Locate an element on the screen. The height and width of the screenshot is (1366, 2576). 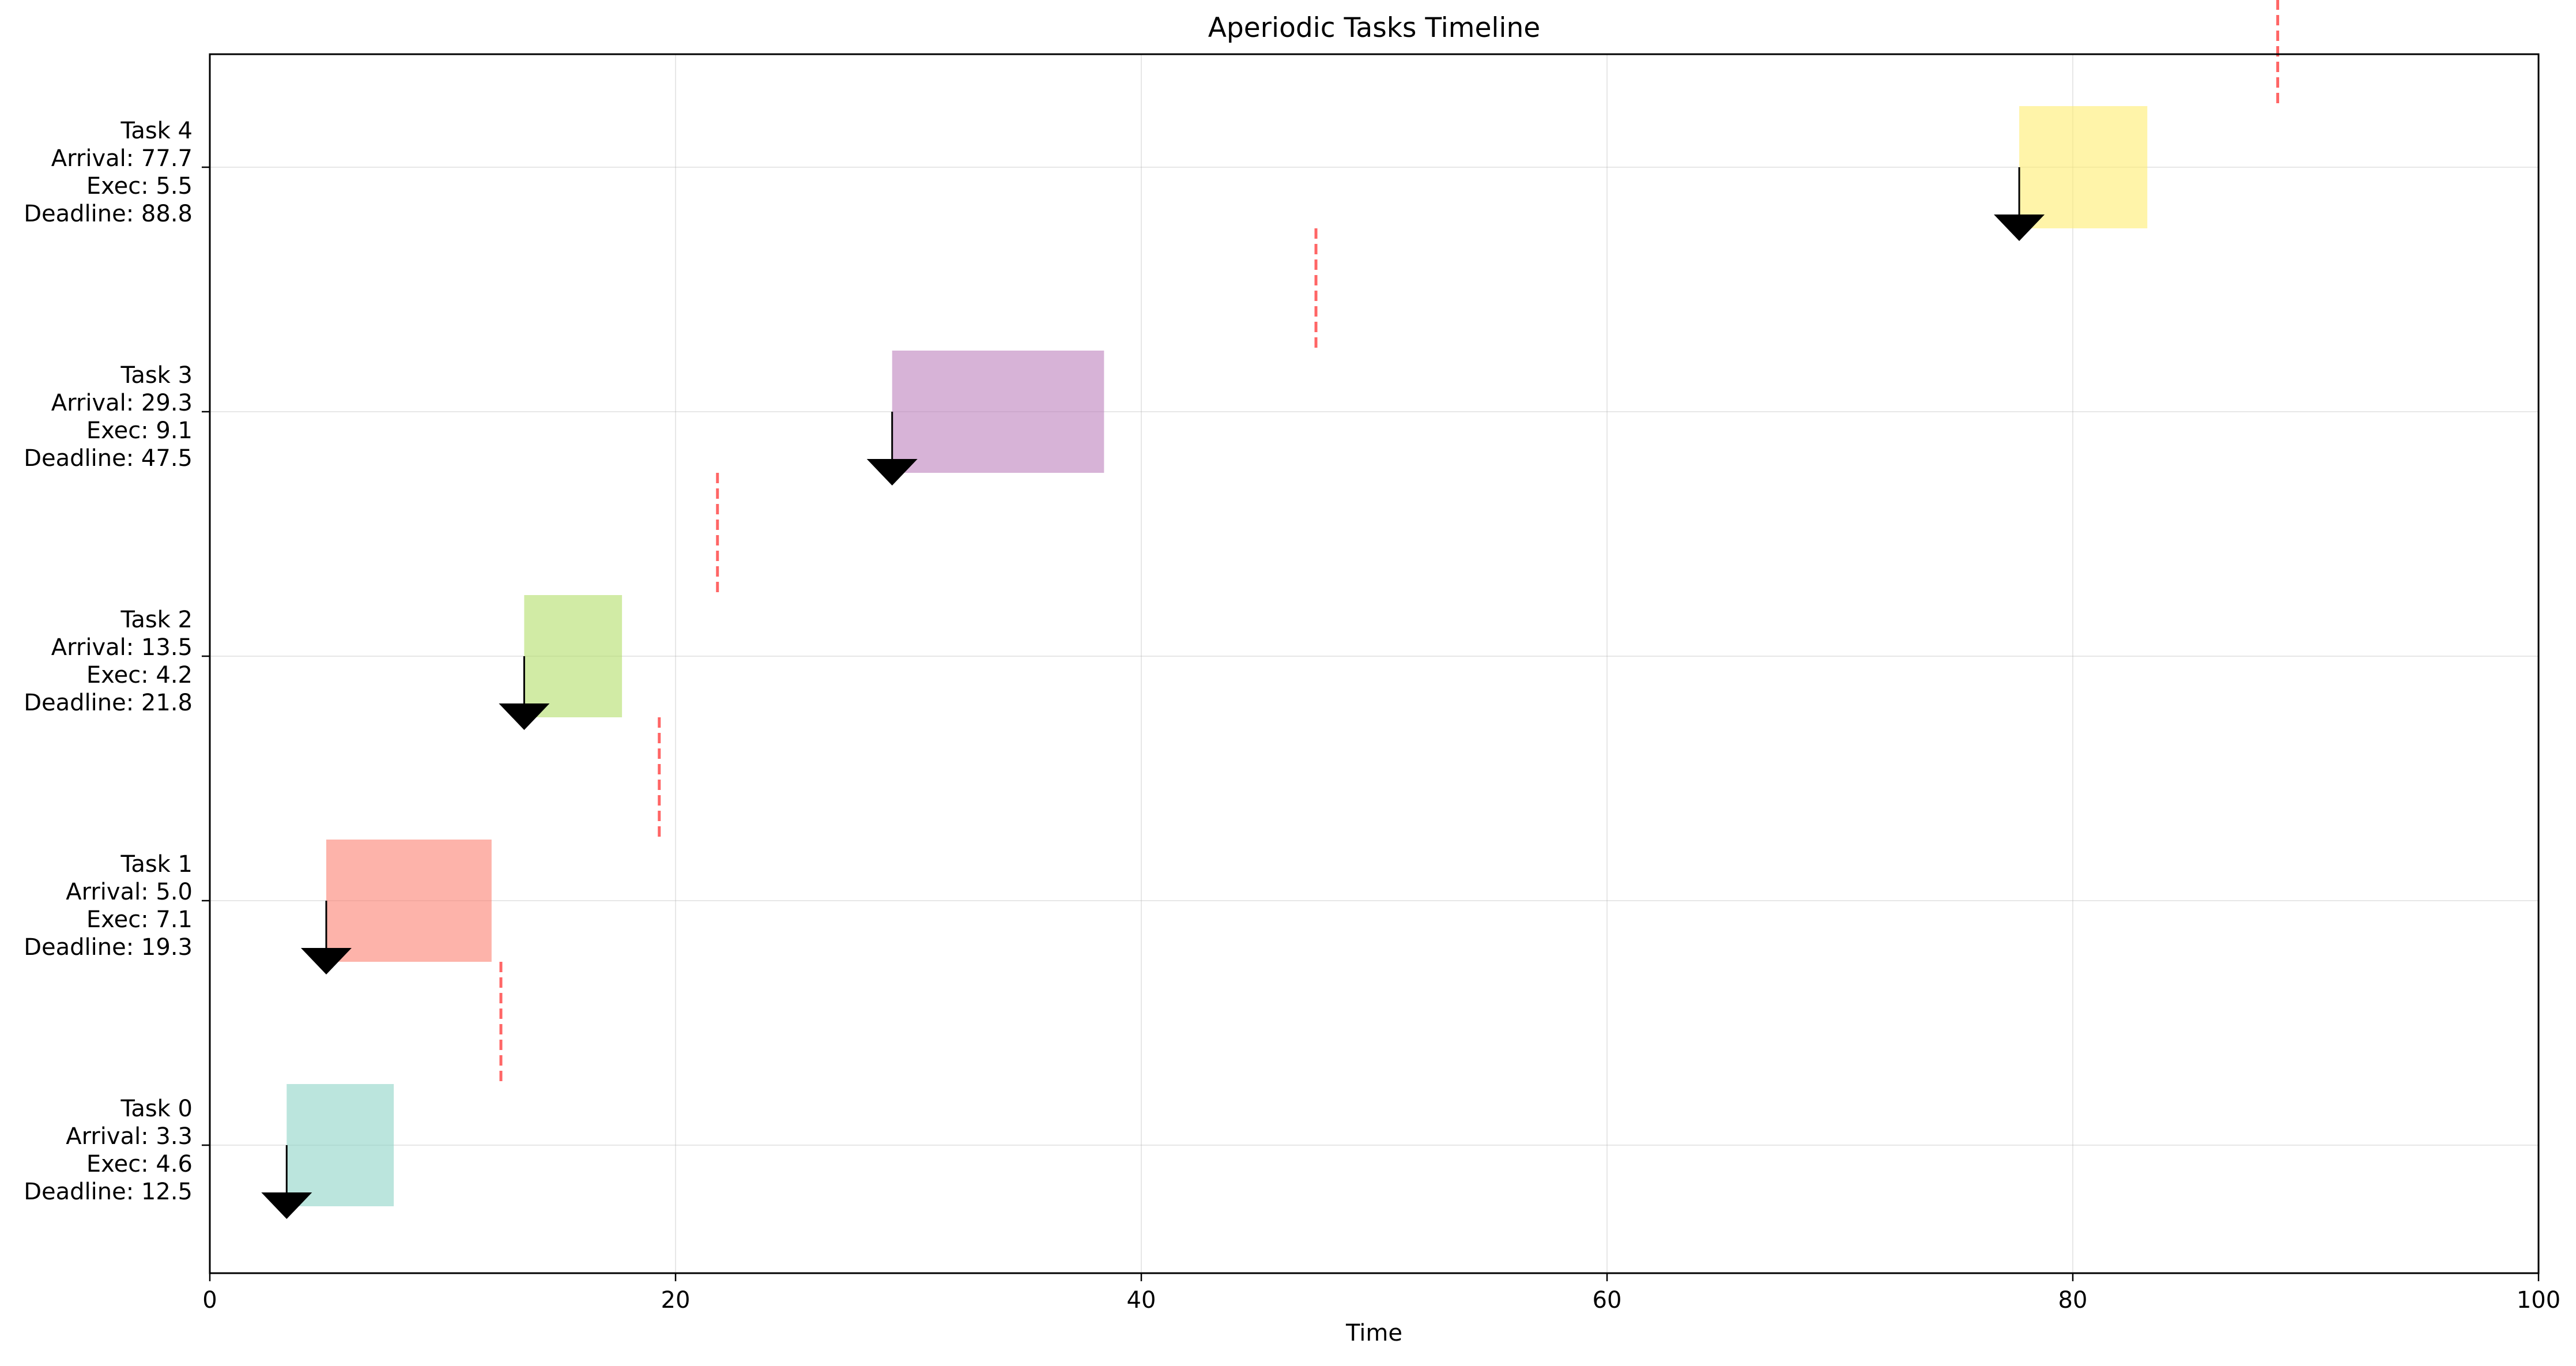
x-tick-label: 20 is located at coordinates (676, 1300).